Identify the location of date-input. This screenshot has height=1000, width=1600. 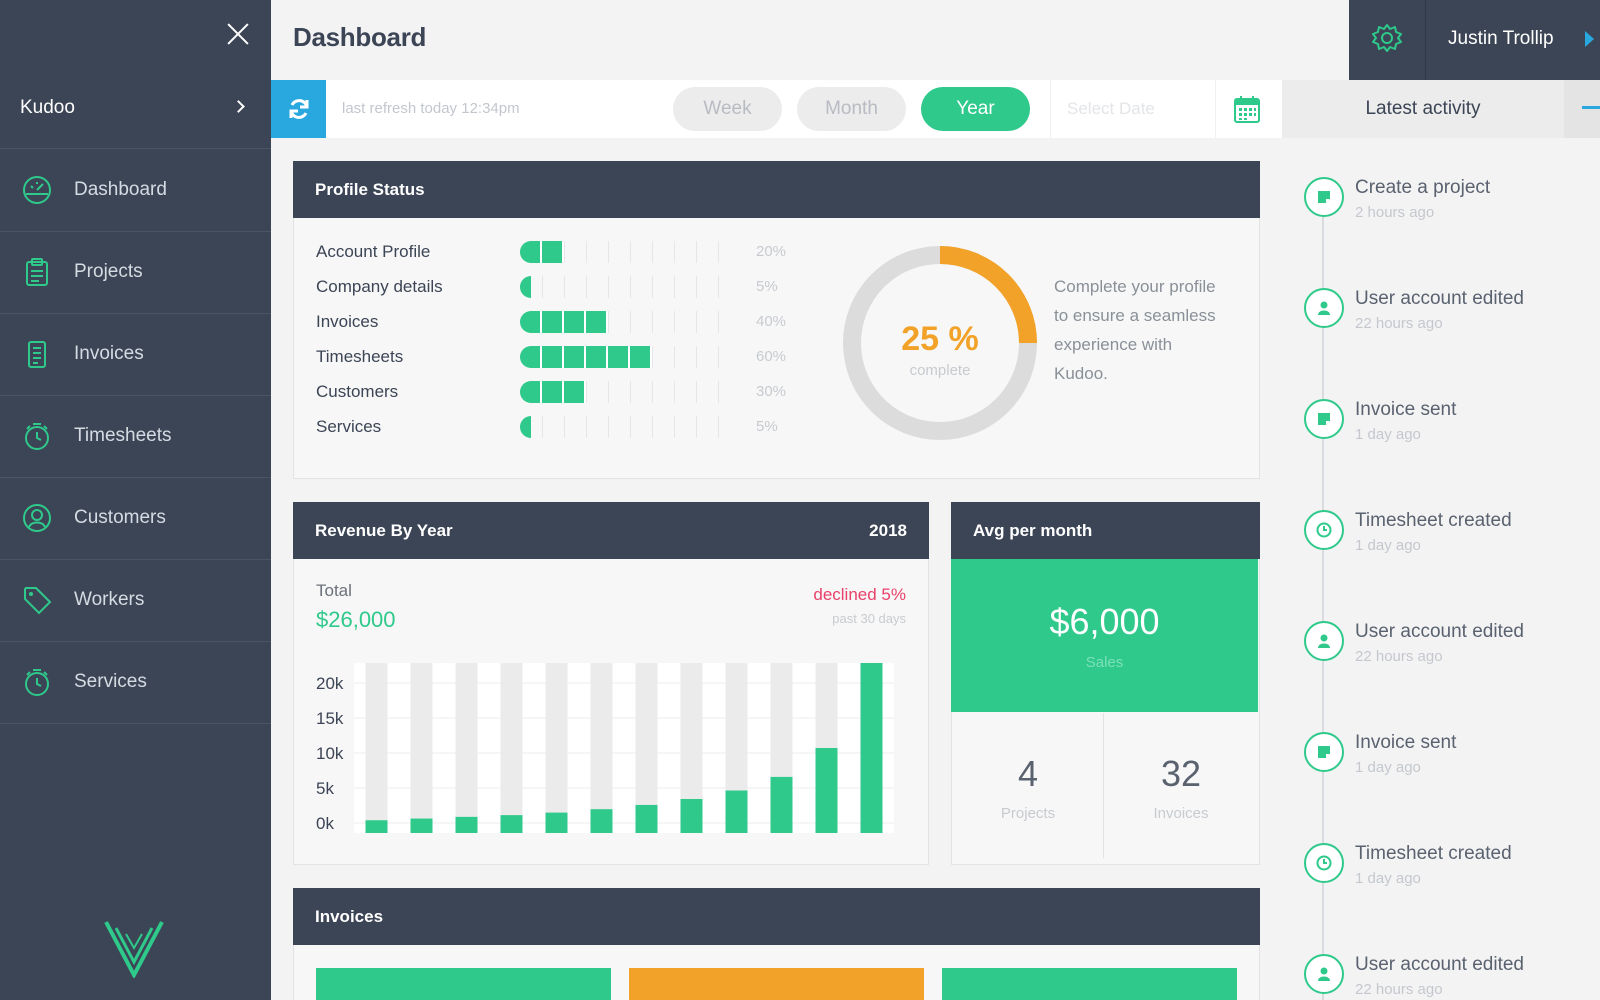
(1133, 109).